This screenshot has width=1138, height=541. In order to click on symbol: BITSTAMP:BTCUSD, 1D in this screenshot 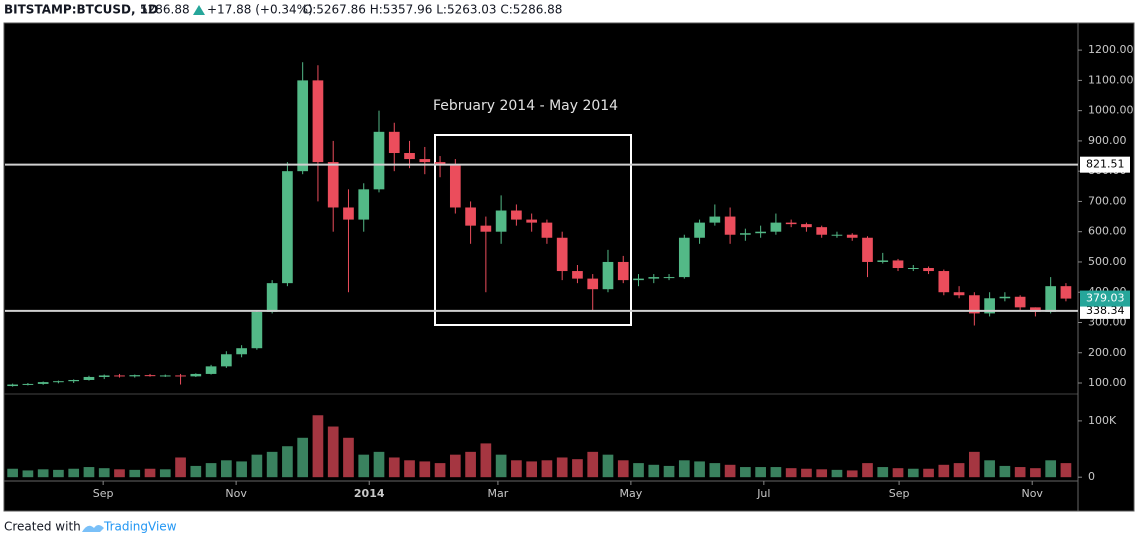, I will do `click(81, 10)`.